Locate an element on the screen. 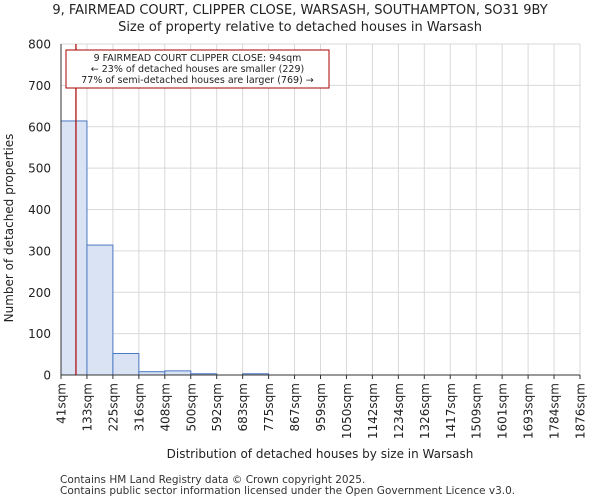 The height and width of the screenshot is (500, 600). x-tick-label: 683sqm is located at coordinates (243, 407).